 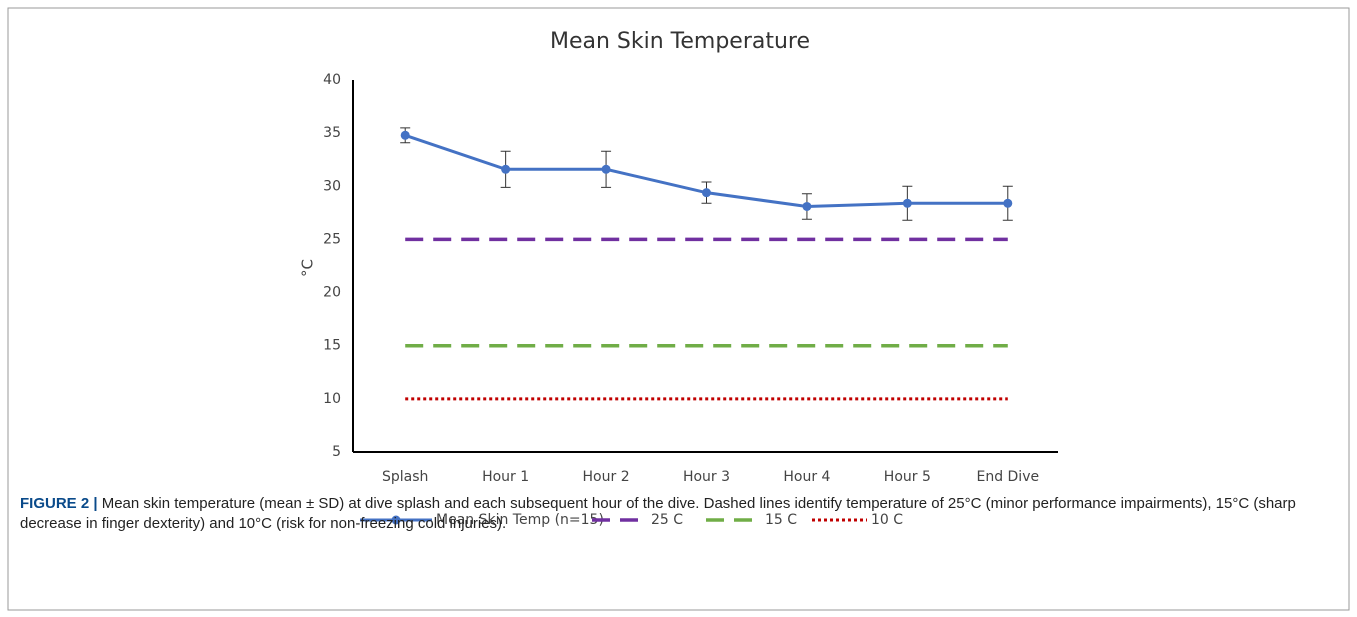 What do you see at coordinates (887, 520) in the screenshot?
I see `legend-label: 10 C` at bounding box center [887, 520].